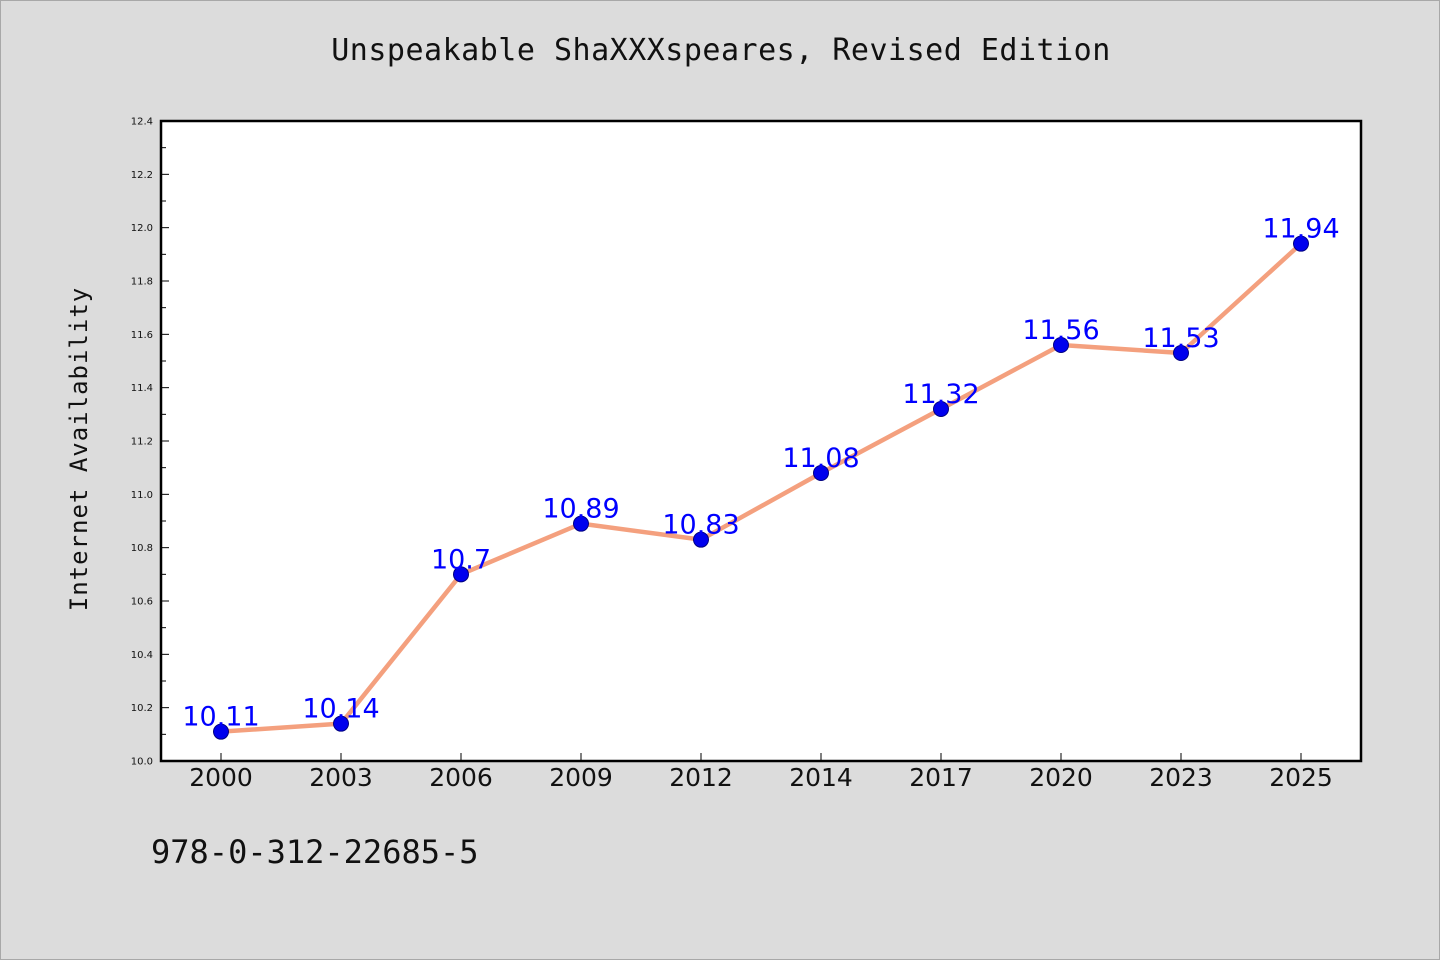 This screenshot has width=1440, height=961. Describe the element at coordinates (220, 717) in the screenshot. I see `data-label: 10.11` at that location.